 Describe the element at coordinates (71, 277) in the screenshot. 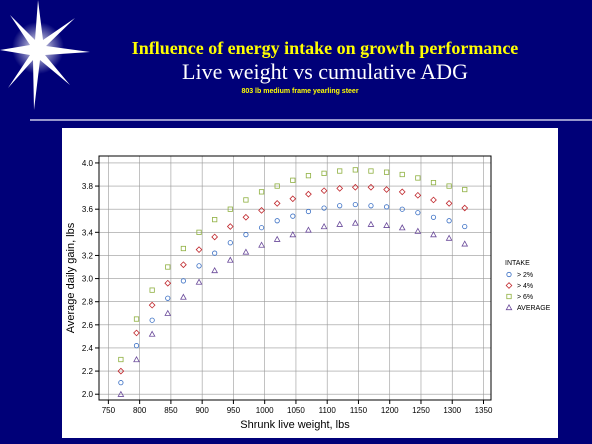

I see `y-axis-label: Average daily gain, lbs` at that location.